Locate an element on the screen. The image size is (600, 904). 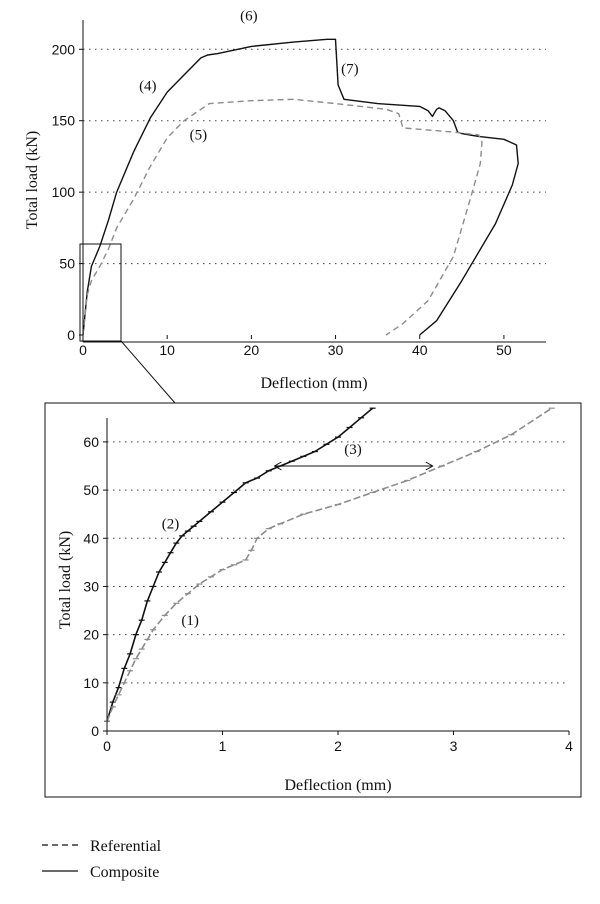
annotation-label: (6) is located at coordinates (249, 17).